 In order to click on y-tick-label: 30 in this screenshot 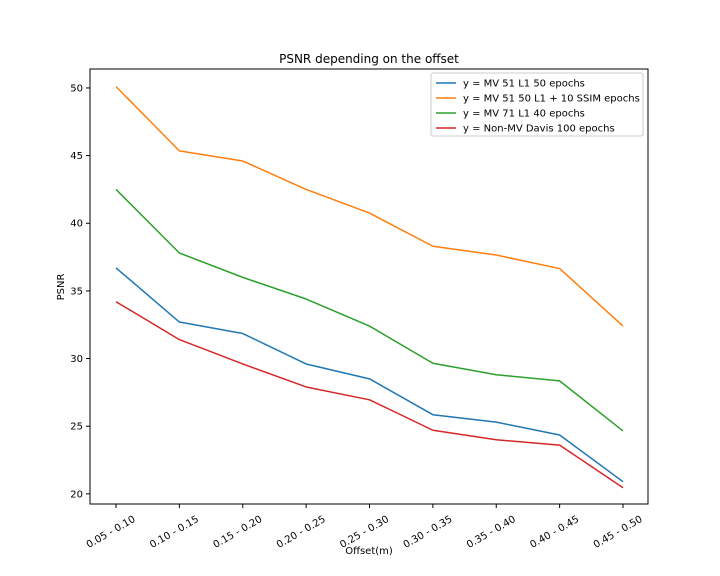, I will do `click(76, 359)`.